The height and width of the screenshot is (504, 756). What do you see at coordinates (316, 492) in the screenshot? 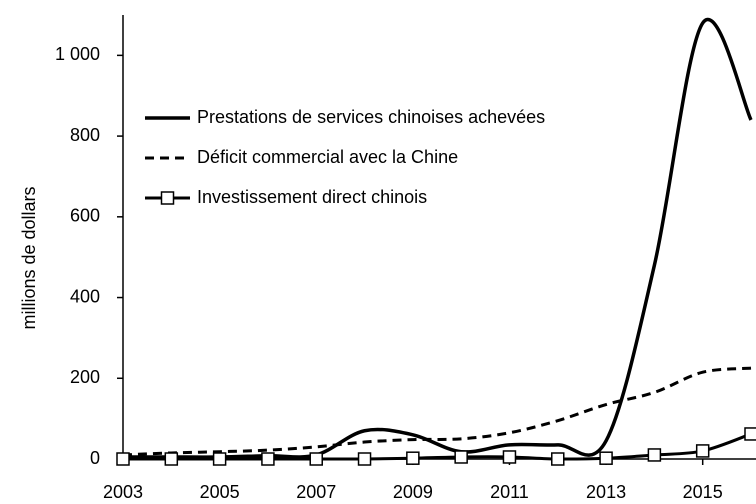
I see `x-tick-label: 2007` at bounding box center [316, 492].